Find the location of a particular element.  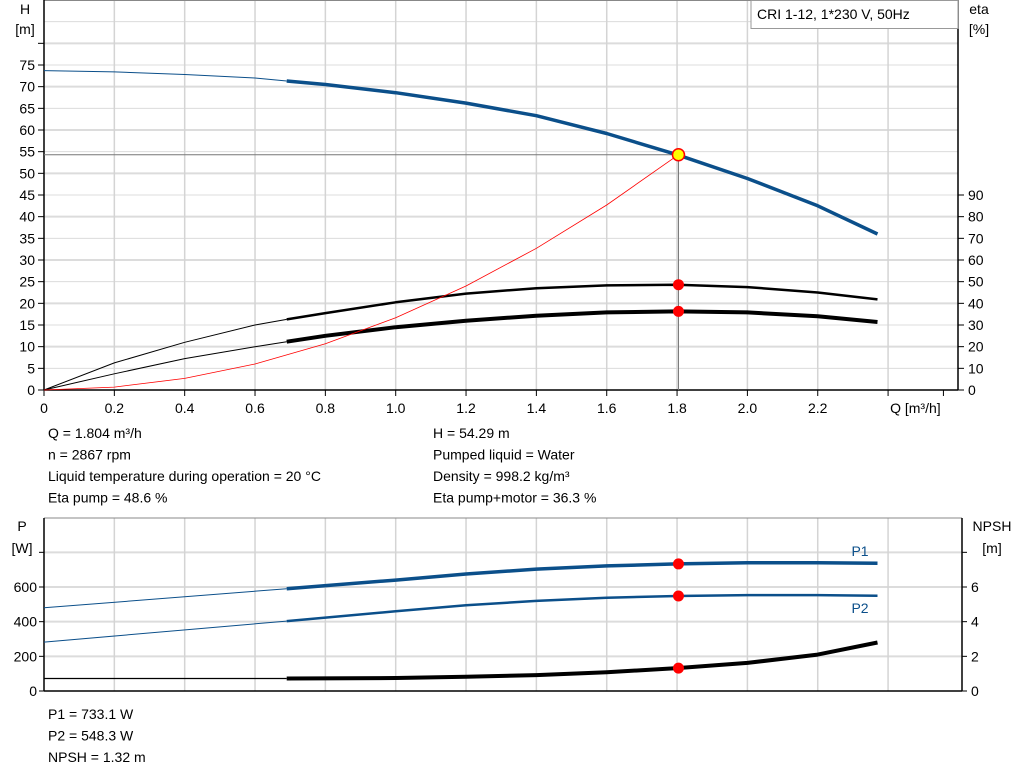

chart-title: CRI 1-12, 1*230 V, 50Hz is located at coordinates (833, 14).